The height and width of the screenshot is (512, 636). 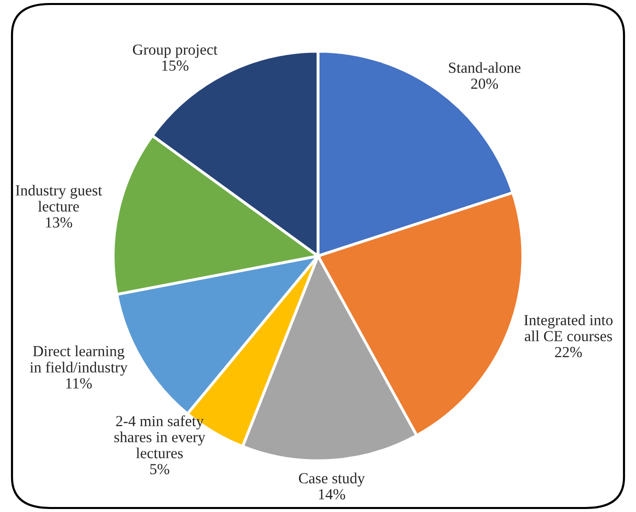 What do you see at coordinates (568, 352) in the screenshot?
I see `data-label: 22%` at bounding box center [568, 352].